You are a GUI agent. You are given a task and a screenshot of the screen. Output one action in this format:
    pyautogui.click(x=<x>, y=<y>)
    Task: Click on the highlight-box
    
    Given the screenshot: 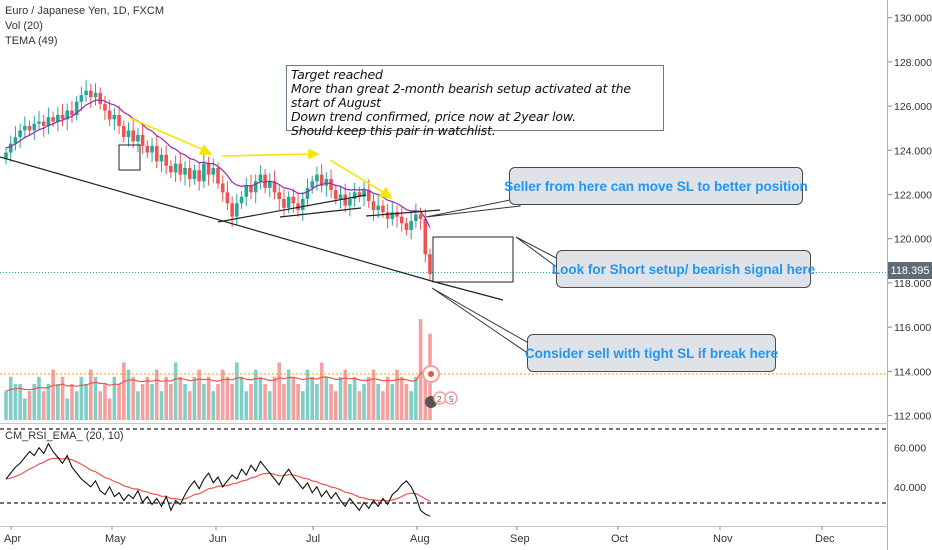 What is the action you would take?
    pyautogui.click(x=129, y=157)
    